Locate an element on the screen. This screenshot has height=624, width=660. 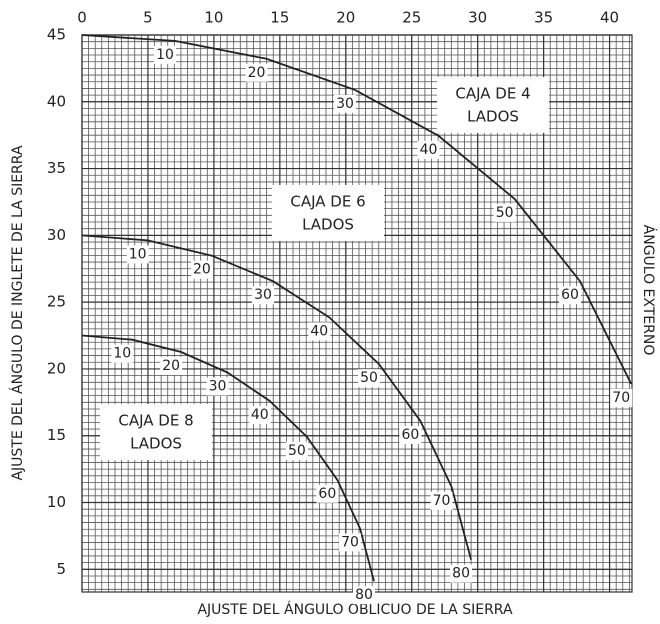
y-tick-label: 15 is located at coordinates (56, 435).